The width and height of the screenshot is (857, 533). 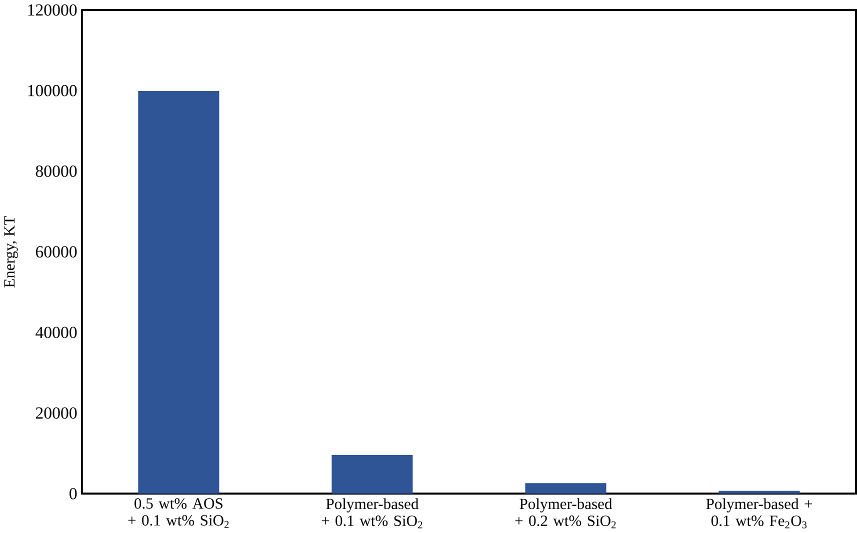 I want to click on y-tick-label: 120000, so click(x=52, y=10).